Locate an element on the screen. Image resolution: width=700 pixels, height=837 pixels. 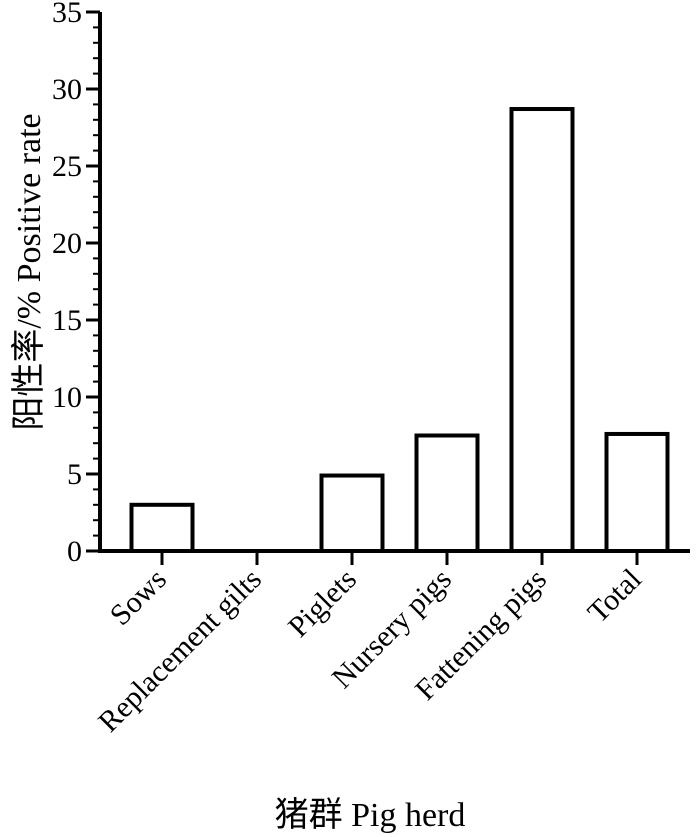
y-tick-label: 30 is located at coordinates (67, 89).